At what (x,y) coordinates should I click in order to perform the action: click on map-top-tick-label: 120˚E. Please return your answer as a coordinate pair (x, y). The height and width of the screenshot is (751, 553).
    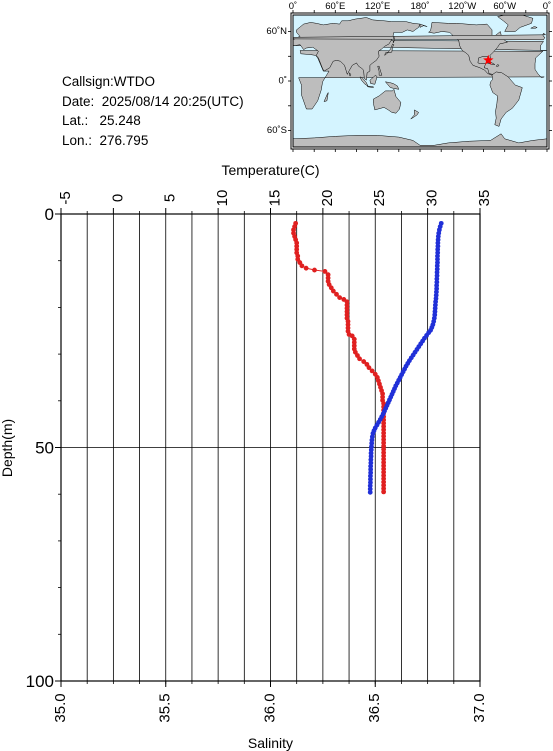
    Looking at the image, I should click on (377, 6).